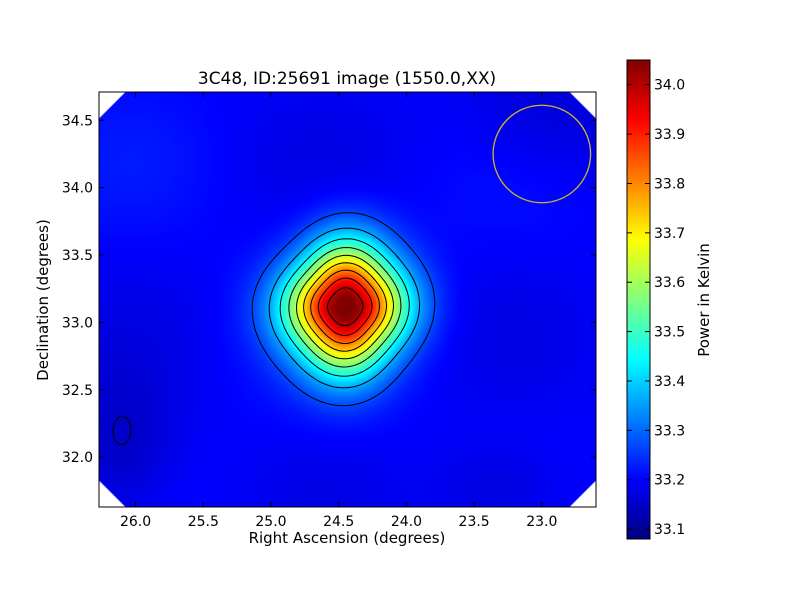 The image size is (800, 600). What do you see at coordinates (669, 234) in the screenshot?
I see `colorbar-tick-label: 33.7` at bounding box center [669, 234].